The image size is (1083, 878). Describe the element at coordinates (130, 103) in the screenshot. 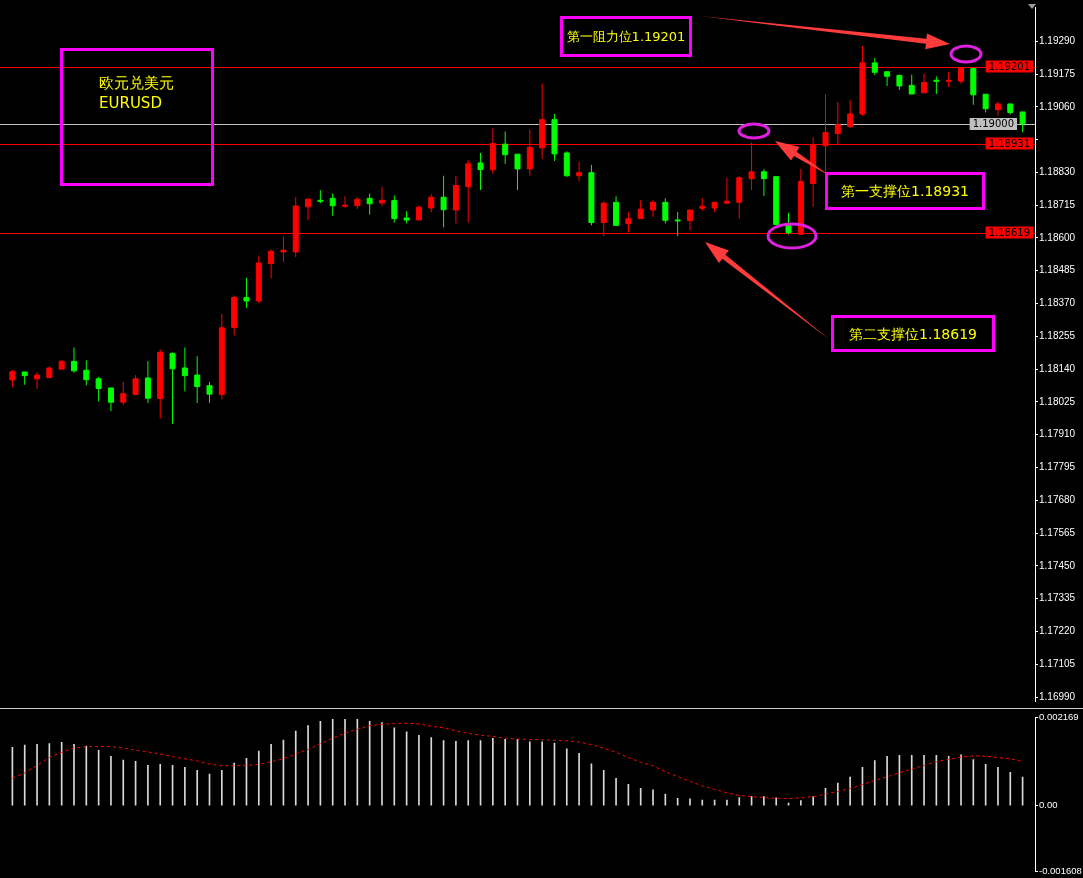

I see `annotation: EURUSD` at that location.